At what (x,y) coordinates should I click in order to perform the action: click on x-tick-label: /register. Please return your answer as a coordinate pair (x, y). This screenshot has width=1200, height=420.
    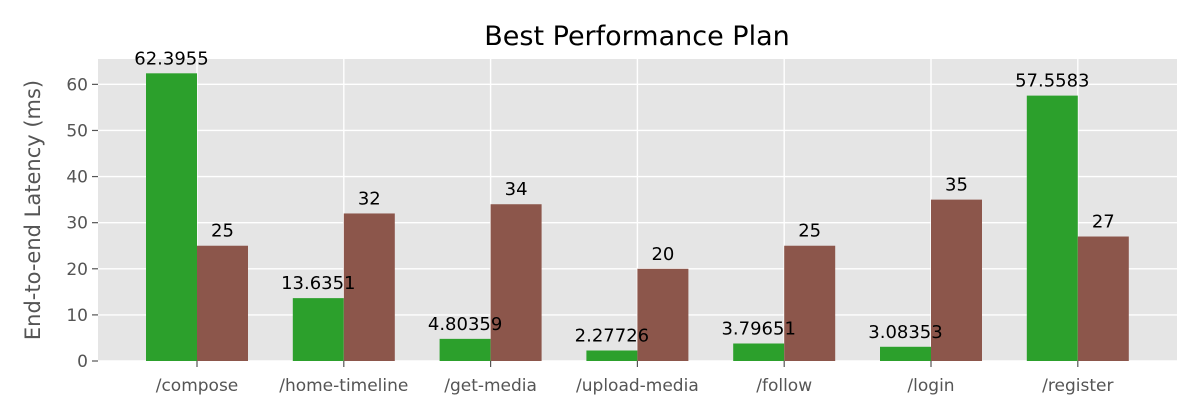
    Looking at the image, I should click on (1077, 386).